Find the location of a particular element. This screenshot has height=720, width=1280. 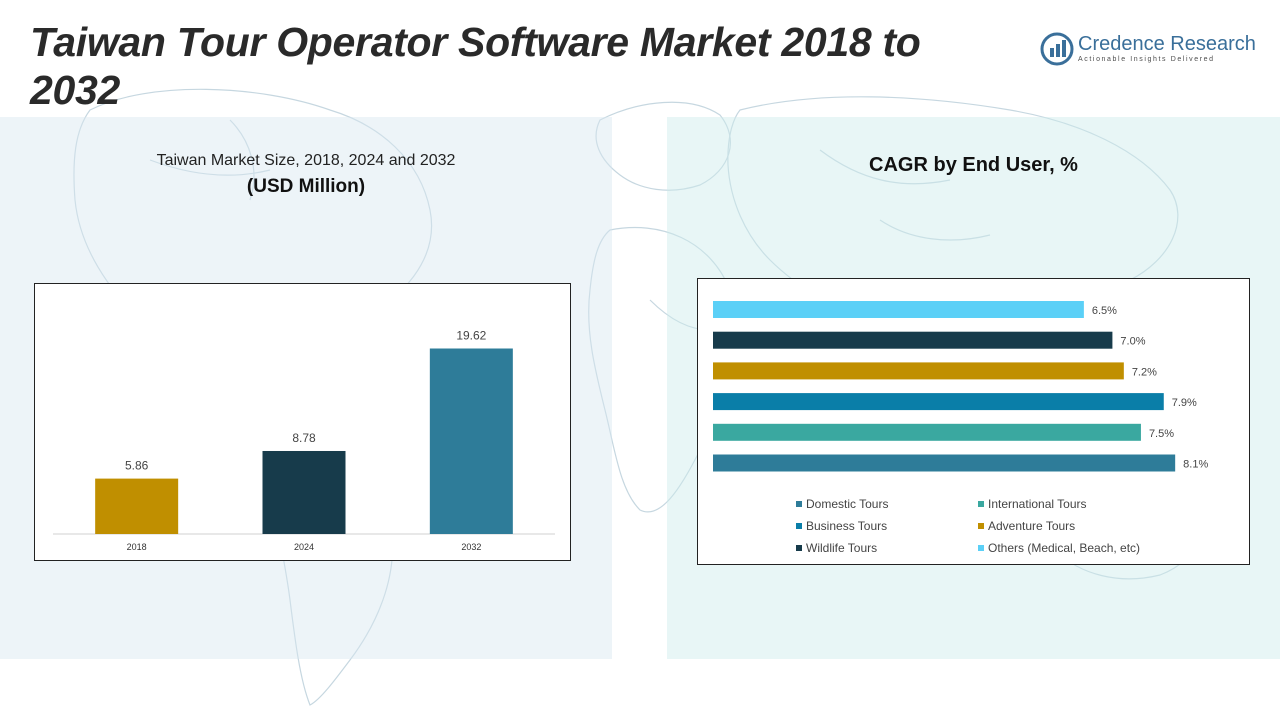

market-size-subtitle: Taiwan Market Size, 2018, 2024 and 2032 is located at coordinates (306, 160).